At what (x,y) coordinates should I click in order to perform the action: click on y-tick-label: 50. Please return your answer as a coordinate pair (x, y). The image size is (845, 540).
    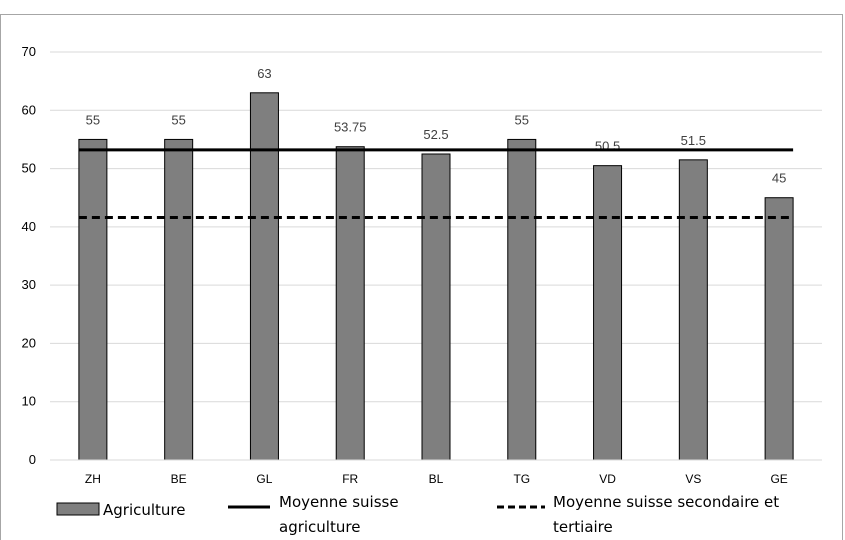
    Looking at the image, I should click on (29, 168).